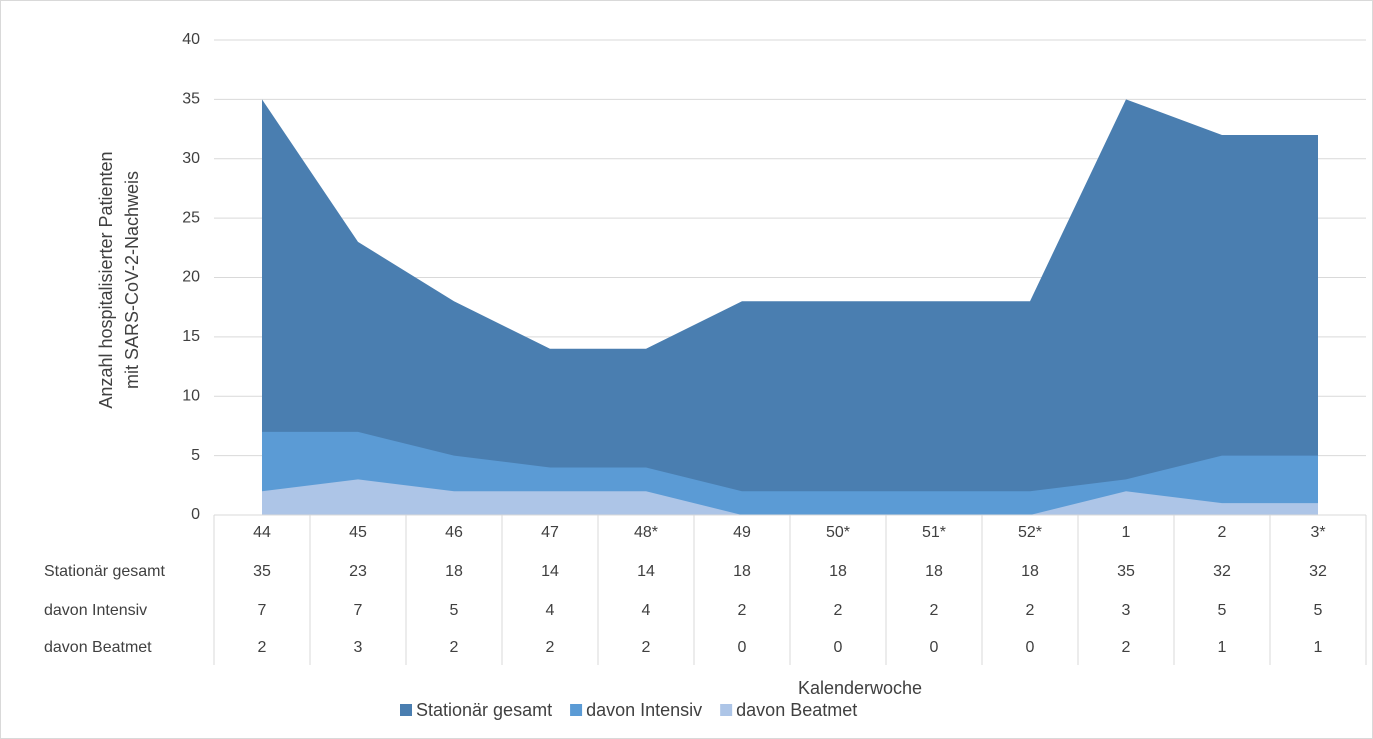  What do you see at coordinates (790, 497) in the screenshot?
I see `area` at bounding box center [790, 497].